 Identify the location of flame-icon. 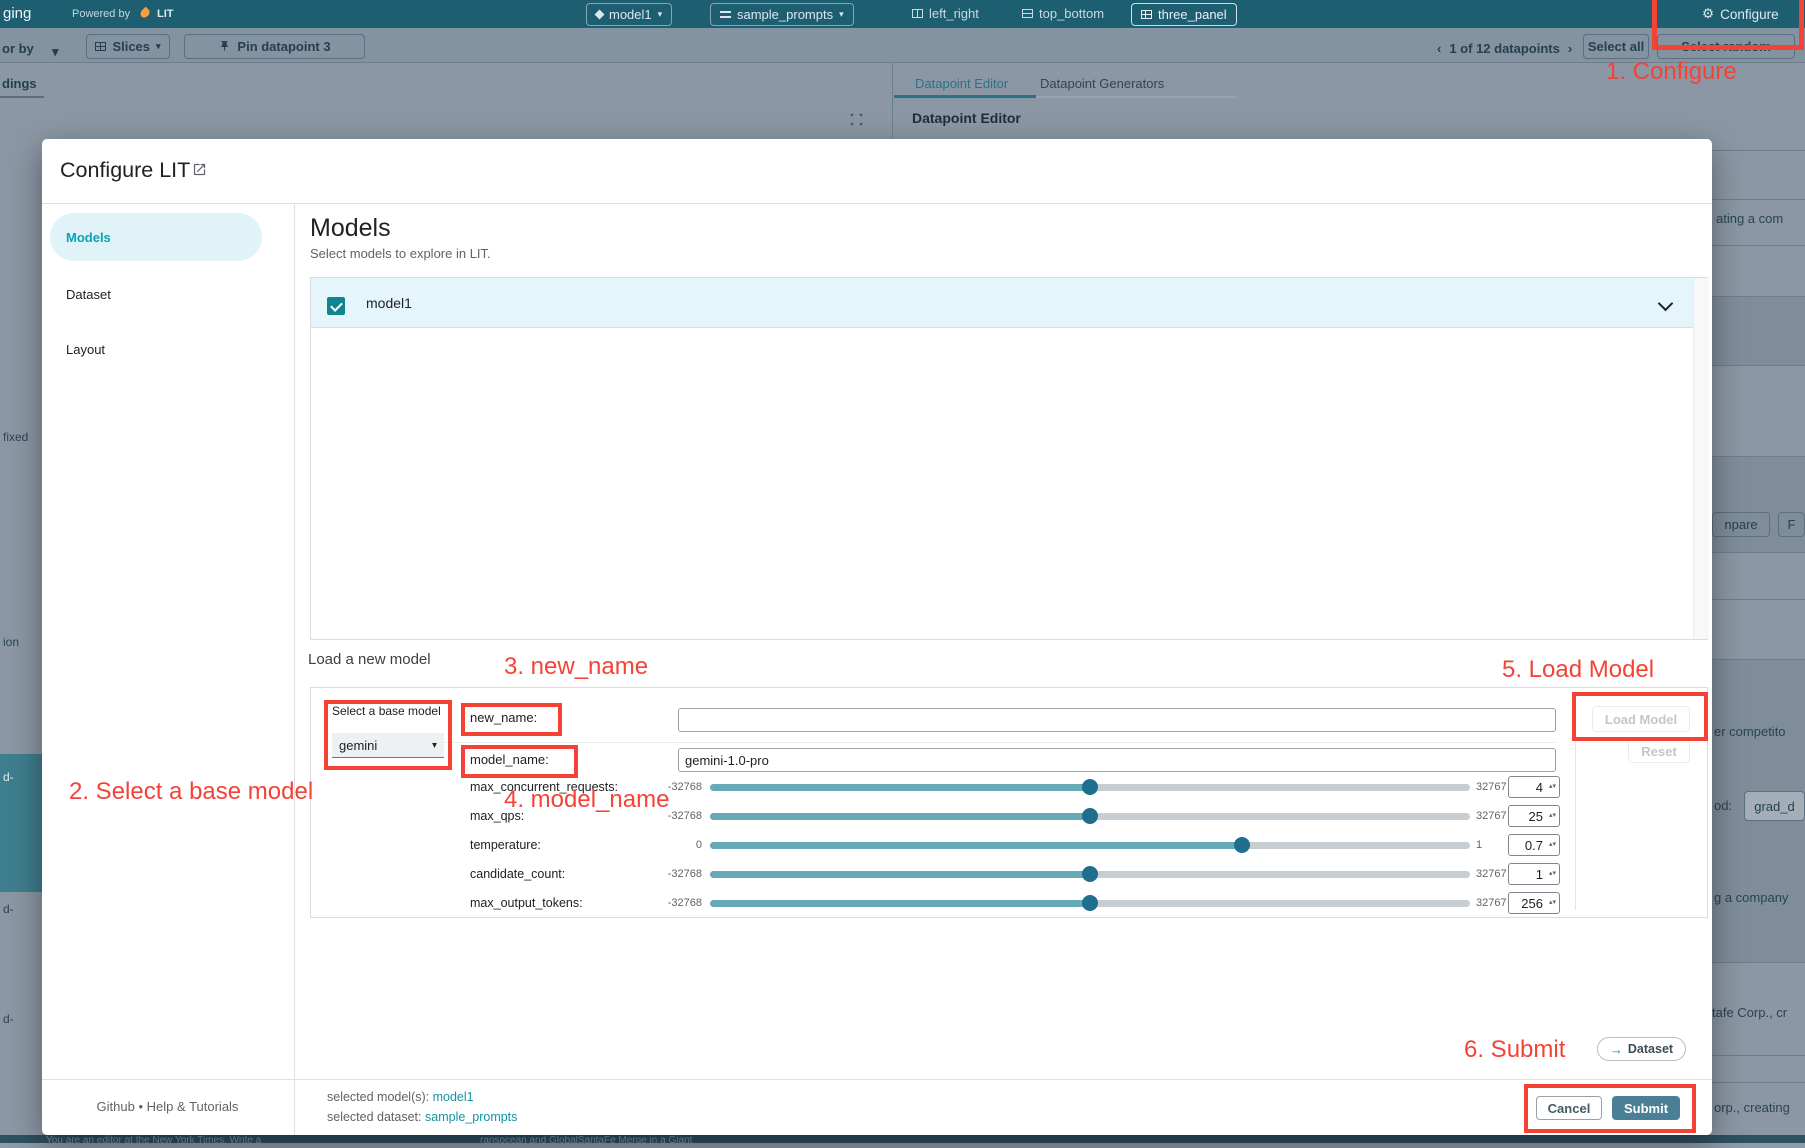
(145, 13).